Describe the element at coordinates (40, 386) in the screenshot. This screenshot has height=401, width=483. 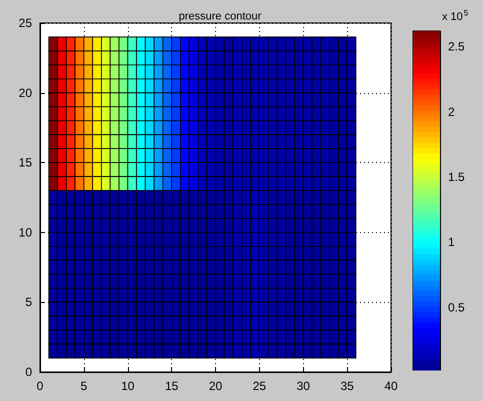
I see `x-tick-label: 0` at that location.